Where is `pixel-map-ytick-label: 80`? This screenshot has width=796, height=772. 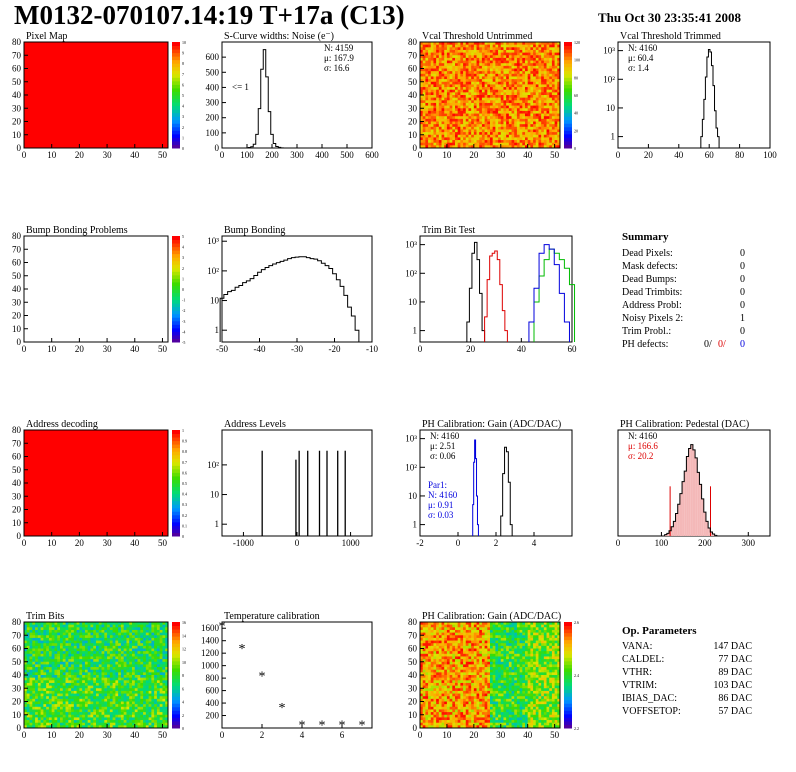
pixel-map-ytick-label: 80 is located at coordinates (17, 42).